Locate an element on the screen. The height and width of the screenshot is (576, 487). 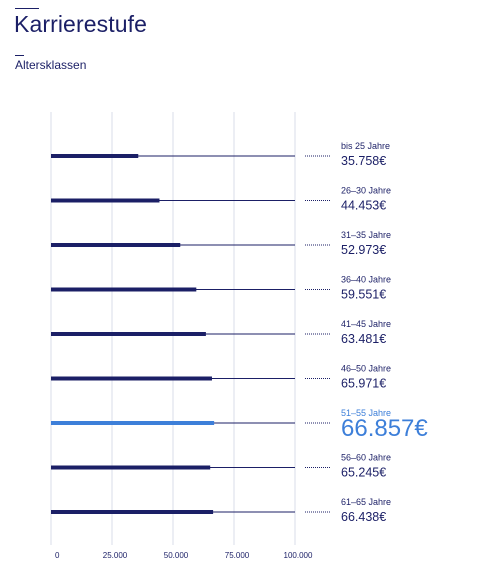
value-label: 66.438€ is located at coordinates (363, 517).